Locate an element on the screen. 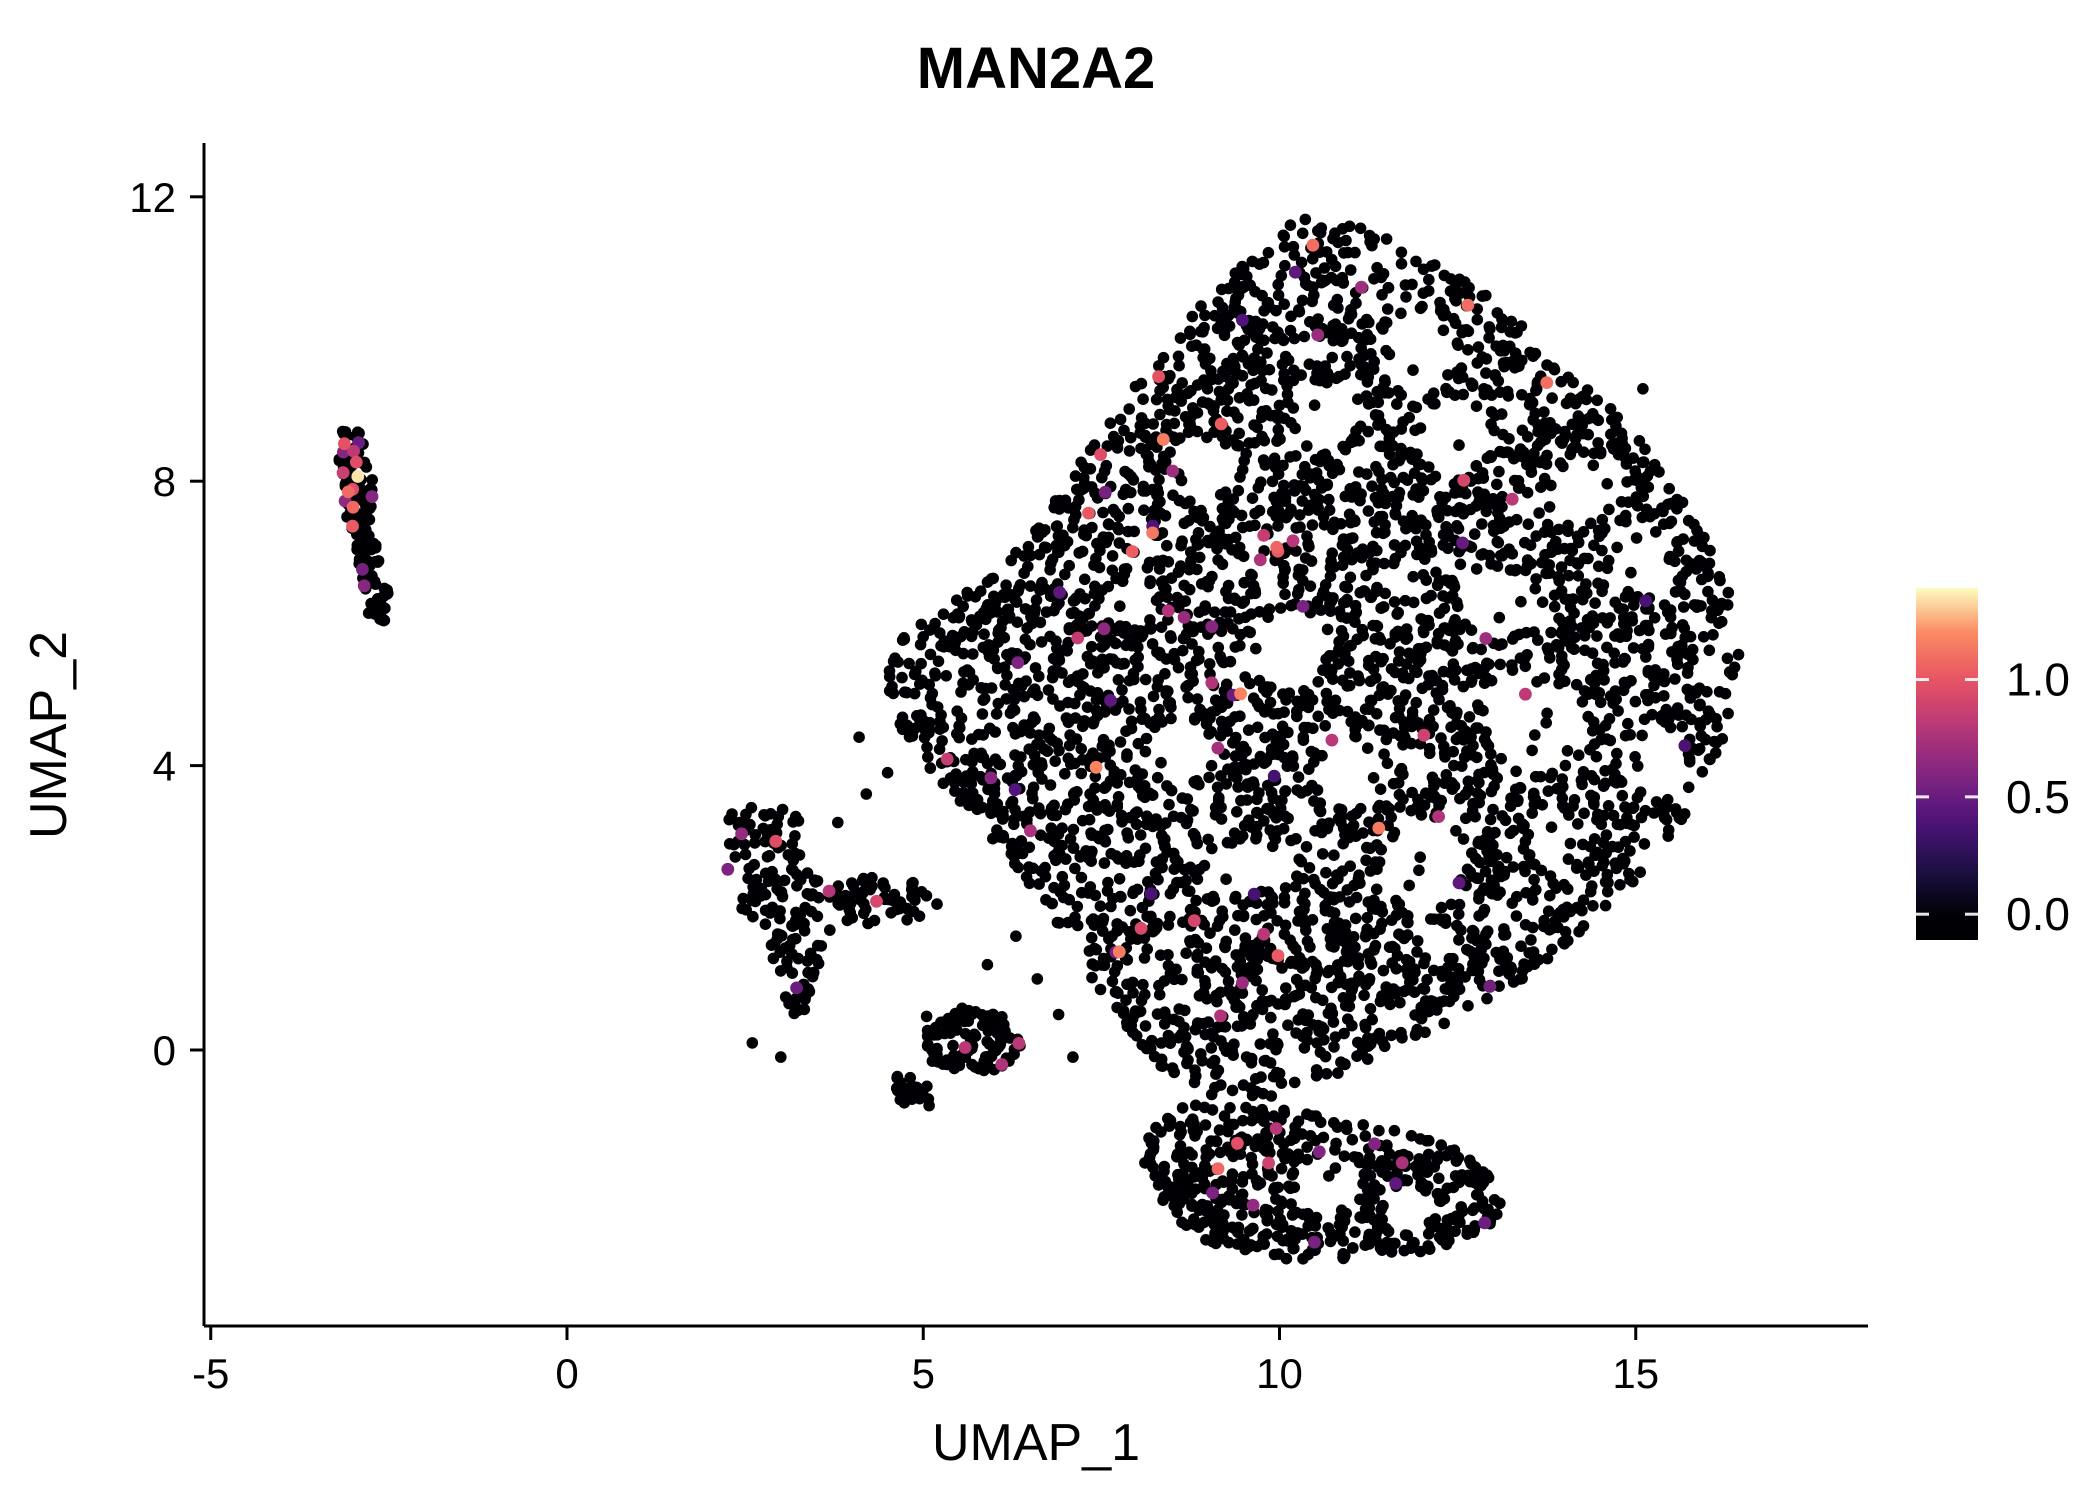 The height and width of the screenshot is (1505, 2100). x-tick-label: 15 is located at coordinates (1635, 1373).